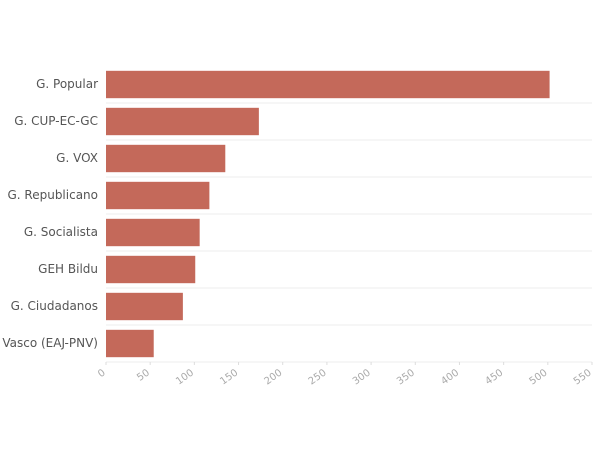  I want to click on x-tick-label: 500, so click(539, 377).